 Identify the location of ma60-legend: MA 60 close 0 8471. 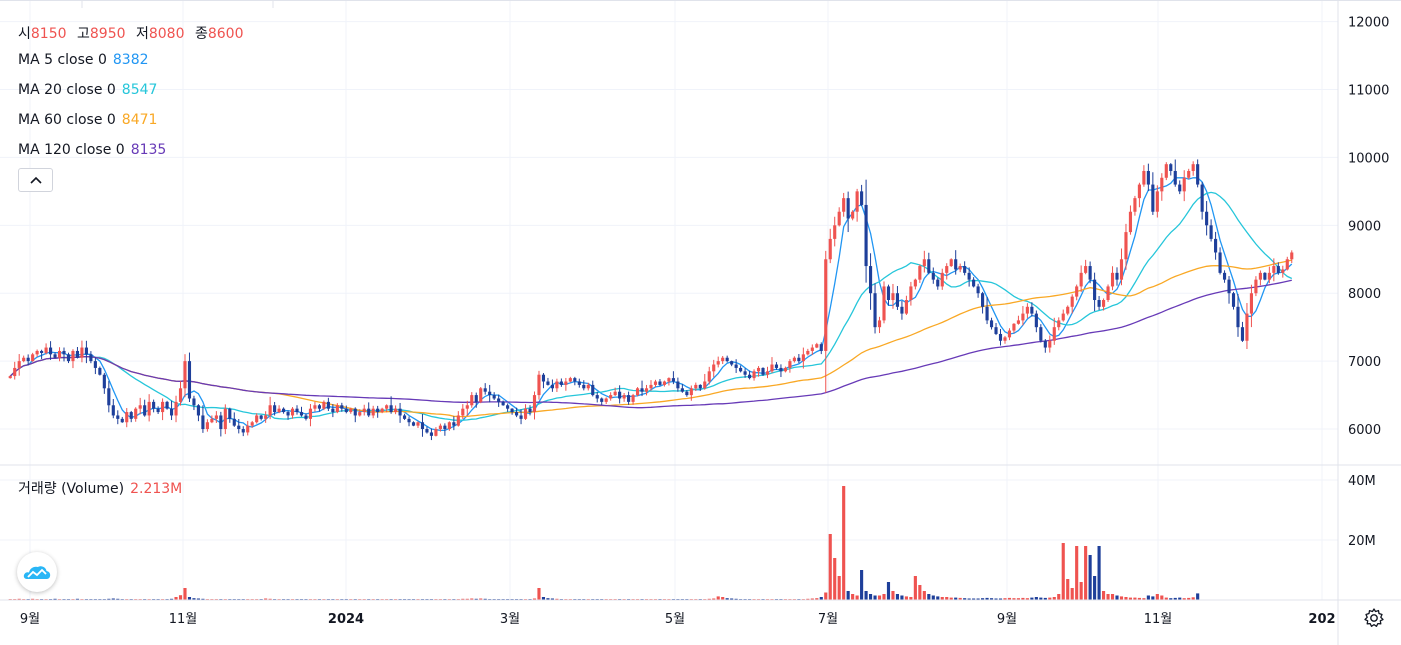
(90, 120).